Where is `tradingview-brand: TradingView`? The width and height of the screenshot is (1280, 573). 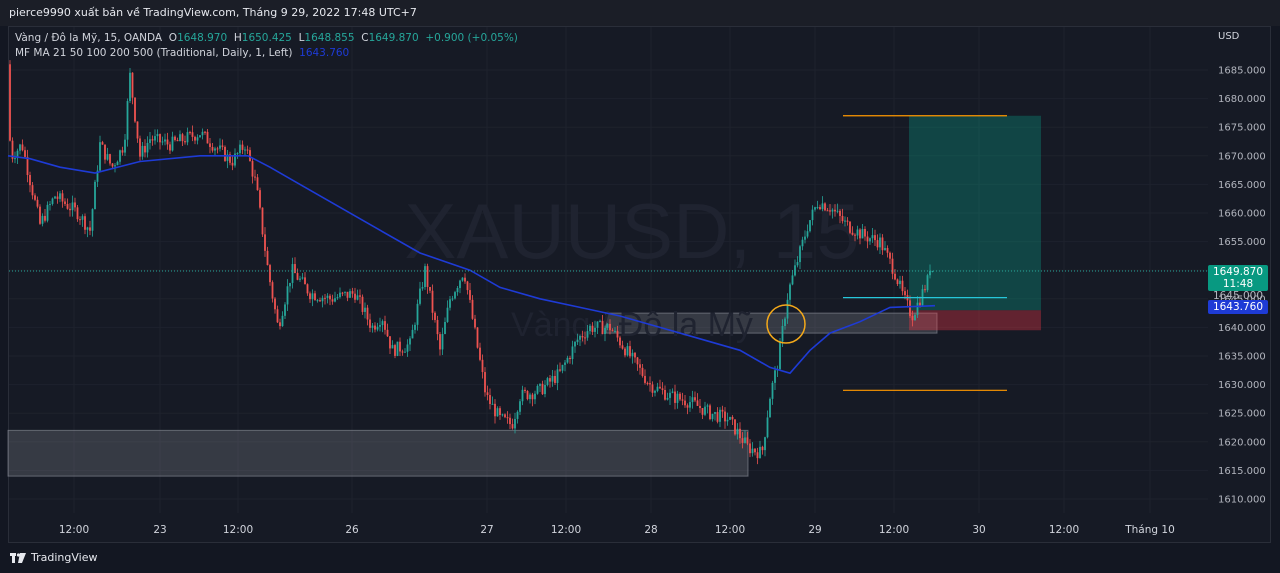 tradingview-brand: TradingView is located at coordinates (53, 557).